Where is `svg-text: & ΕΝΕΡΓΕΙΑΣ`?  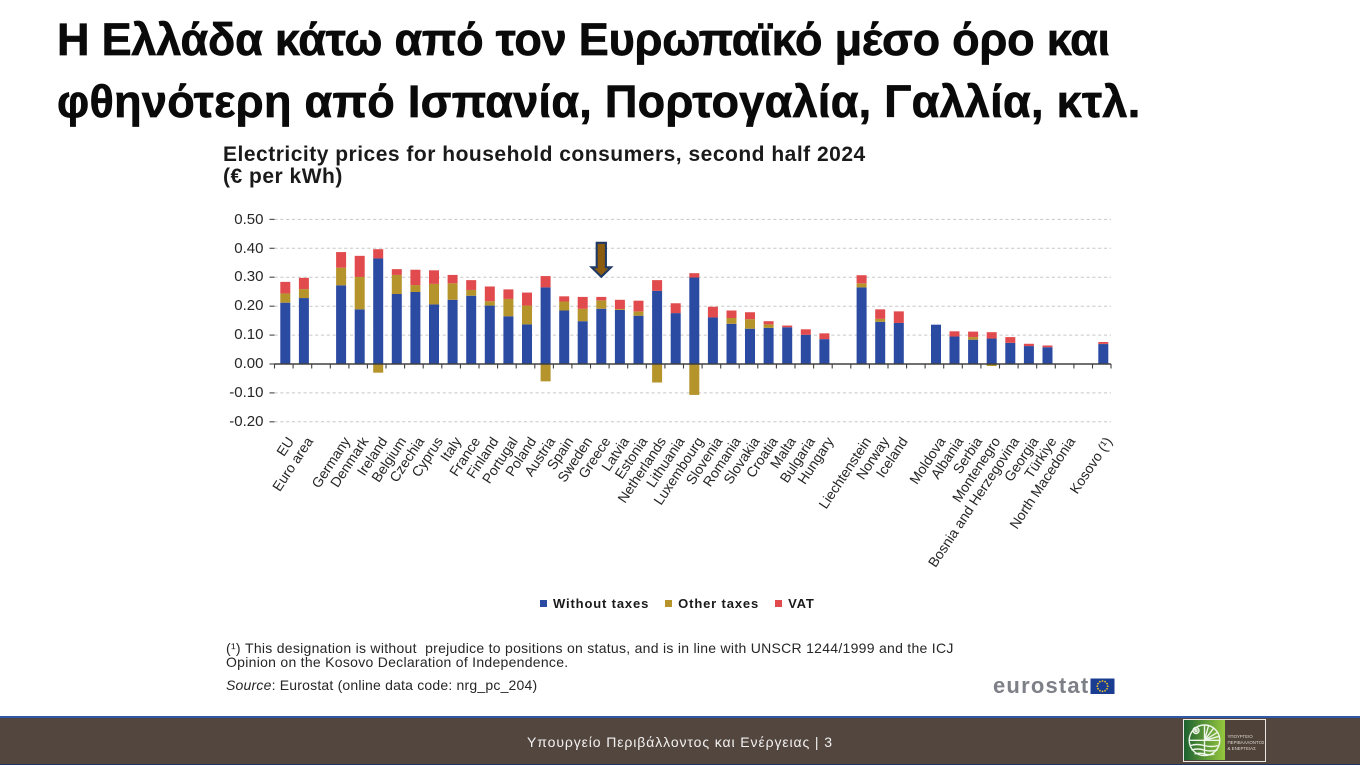
svg-text: & ΕΝΕΡΓΕΙΑΣ is located at coordinates (1242, 748).